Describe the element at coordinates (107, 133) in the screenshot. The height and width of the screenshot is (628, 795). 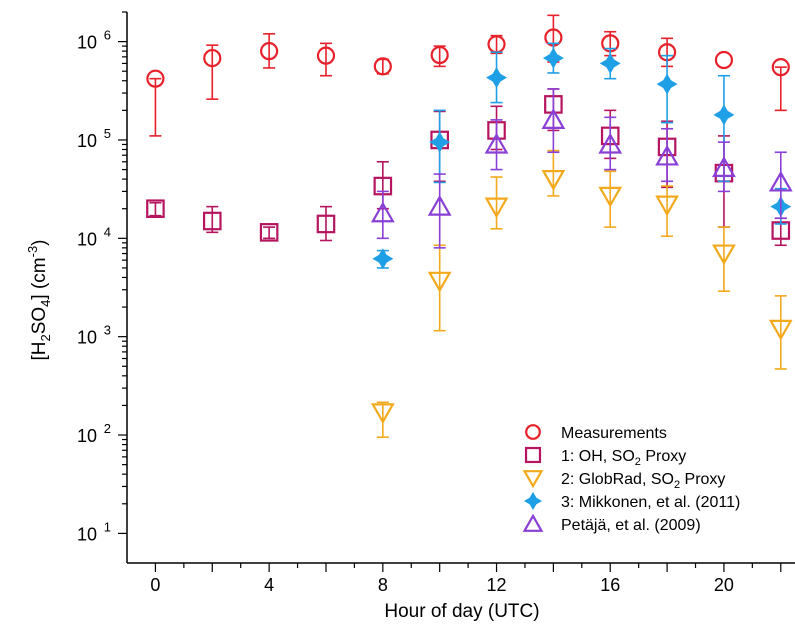
I see `y-tick-exponent: 5` at that location.